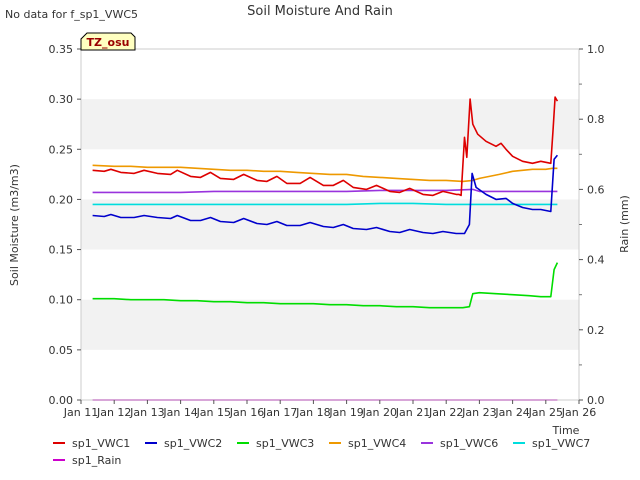 This screenshot has width=640, height=480. I want to click on chart-title: Soil Moisture And Rain, so click(320, 11).